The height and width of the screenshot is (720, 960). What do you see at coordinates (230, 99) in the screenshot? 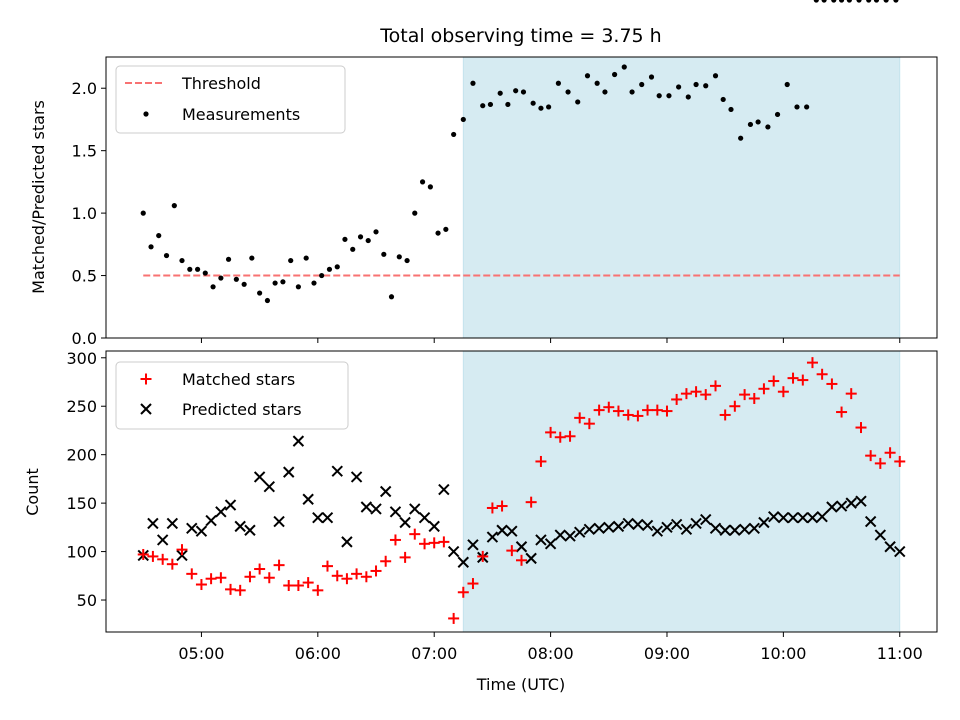
I see `top-legend: Threshold Measurements` at bounding box center [230, 99].